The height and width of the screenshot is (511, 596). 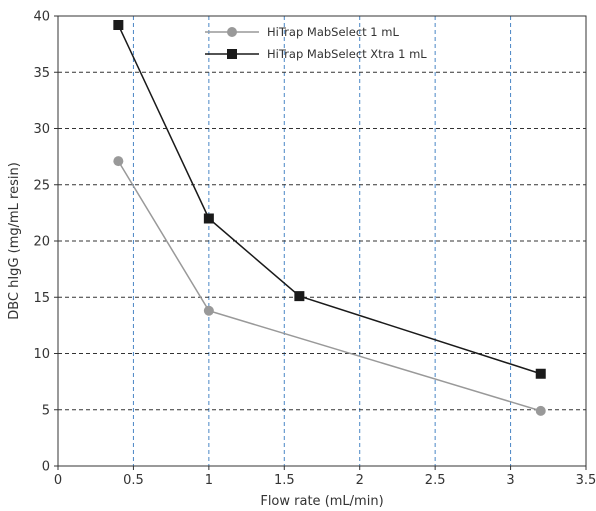 What do you see at coordinates (347, 54) in the screenshot?
I see `legend-label: HiTrap MabSelect Xtra 1 mL` at bounding box center [347, 54].